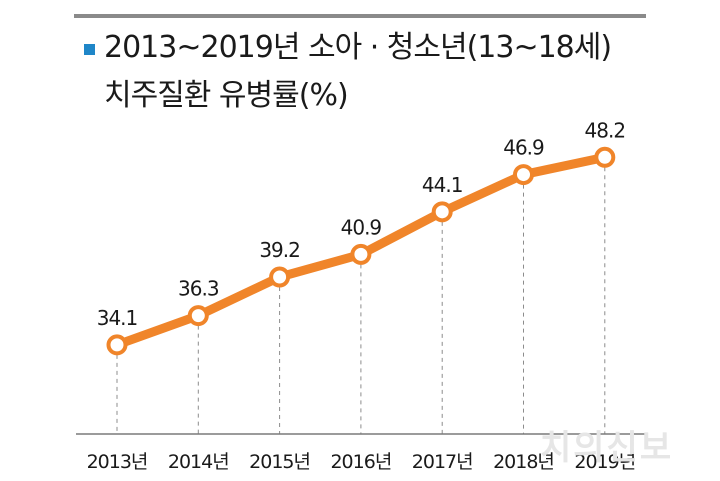 This screenshot has height=481, width=720. Describe the element at coordinates (358, 47) in the screenshot. I see `chart-title-line-1: 2013~2019년 소아 · 청소년(13~18세)` at that location.